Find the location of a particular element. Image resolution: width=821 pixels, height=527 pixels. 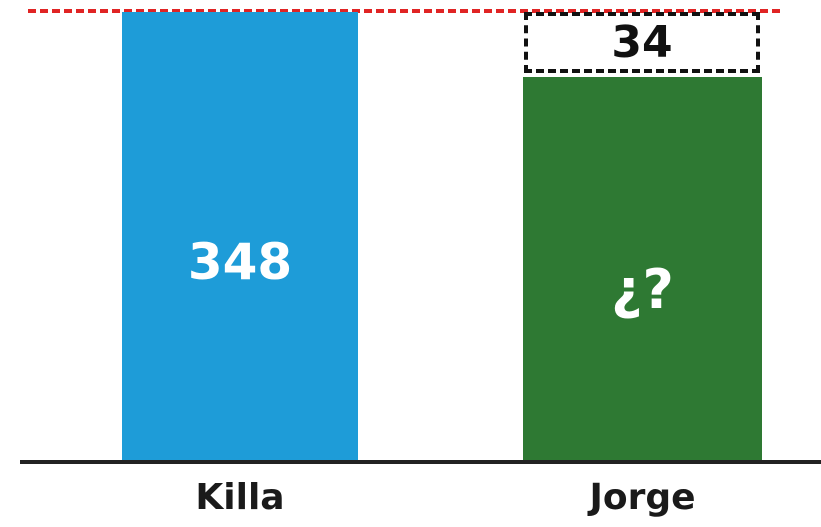

category-label-killa: Killa is located at coordinates (240, 497).